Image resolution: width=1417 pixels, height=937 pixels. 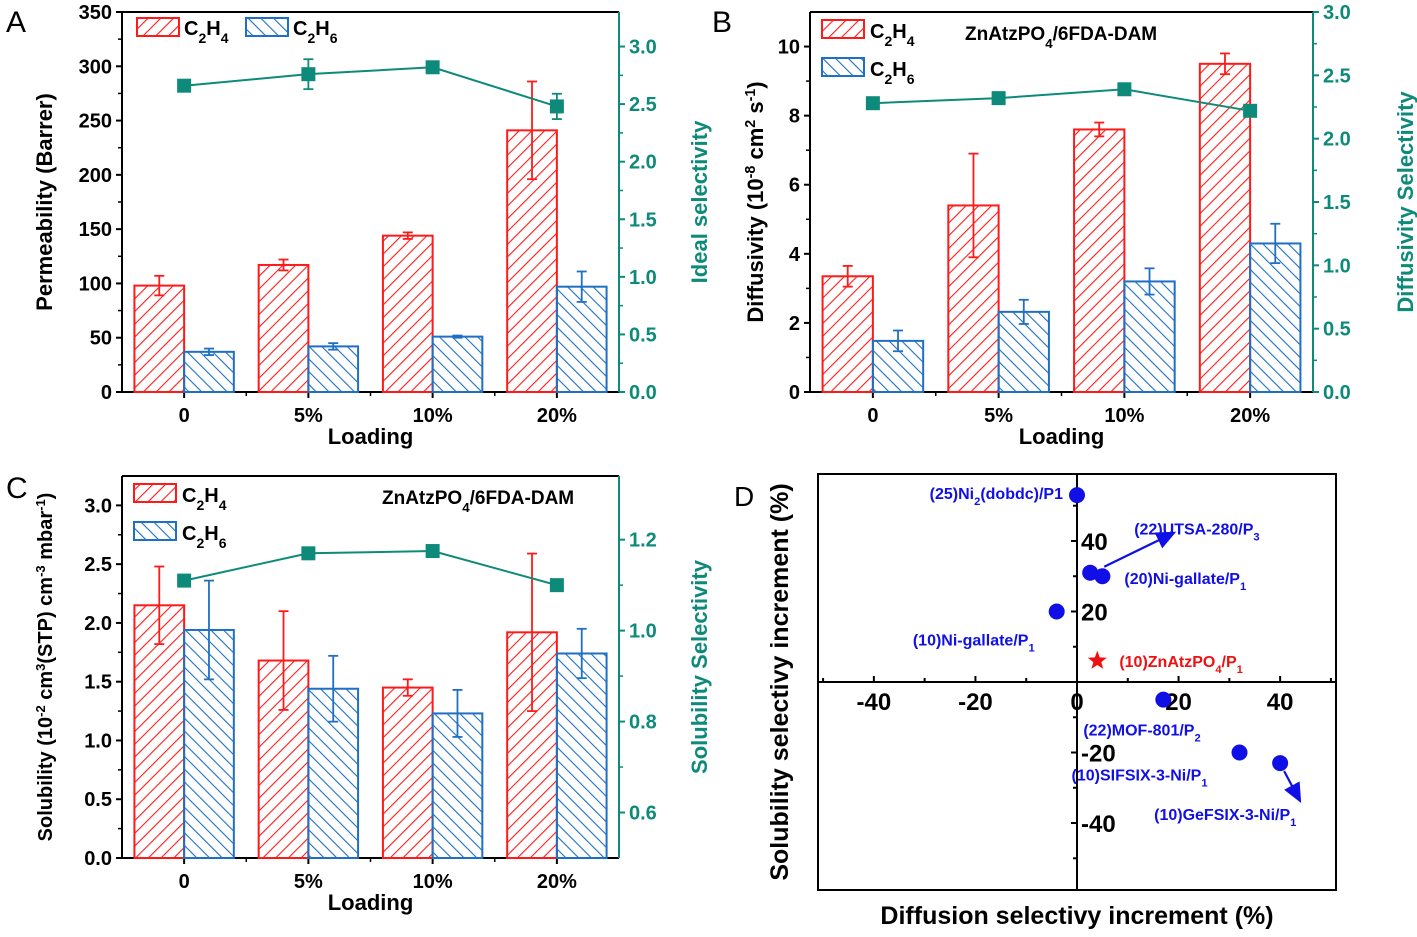 I want to click on panel-letter: D, so click(x=744, y=496).